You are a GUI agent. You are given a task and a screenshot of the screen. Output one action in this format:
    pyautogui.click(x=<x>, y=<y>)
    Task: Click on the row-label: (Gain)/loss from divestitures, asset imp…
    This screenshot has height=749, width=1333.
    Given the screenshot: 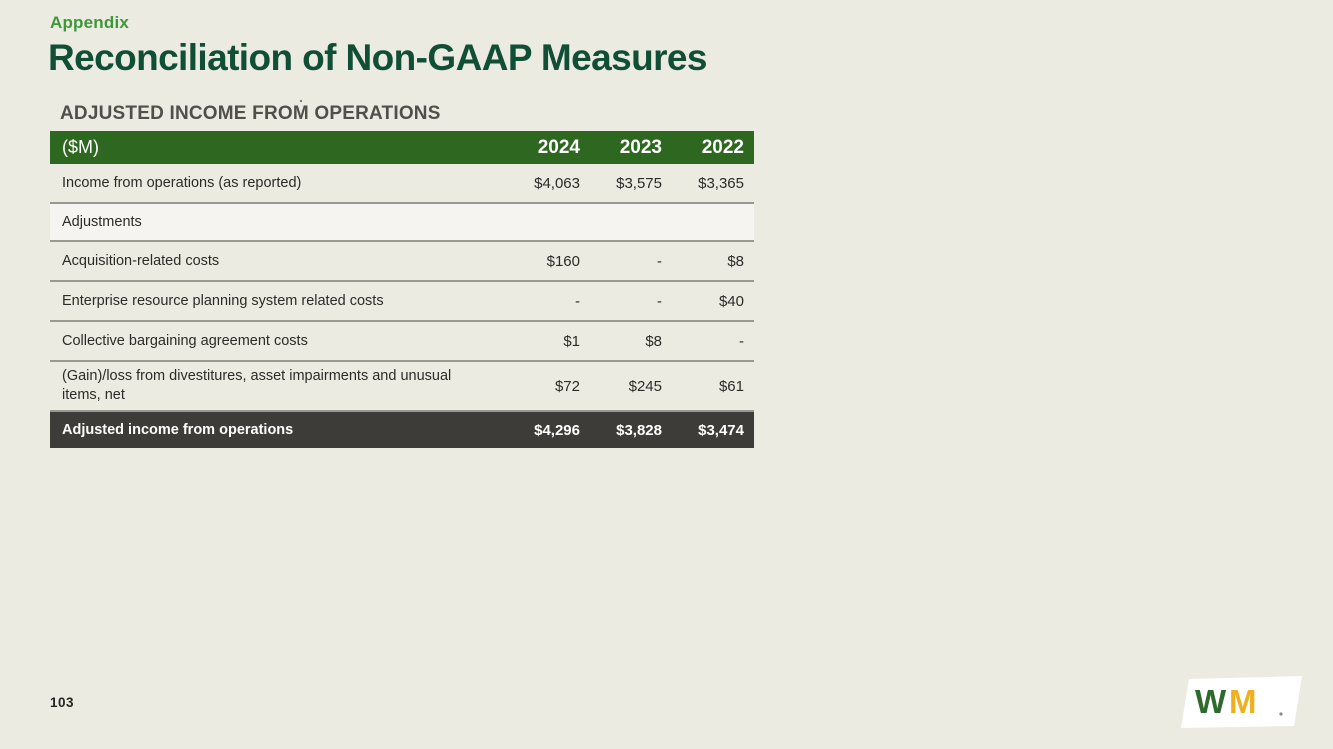 What is the action you would take?
    pyautogui.click(x=257, y=386)
    